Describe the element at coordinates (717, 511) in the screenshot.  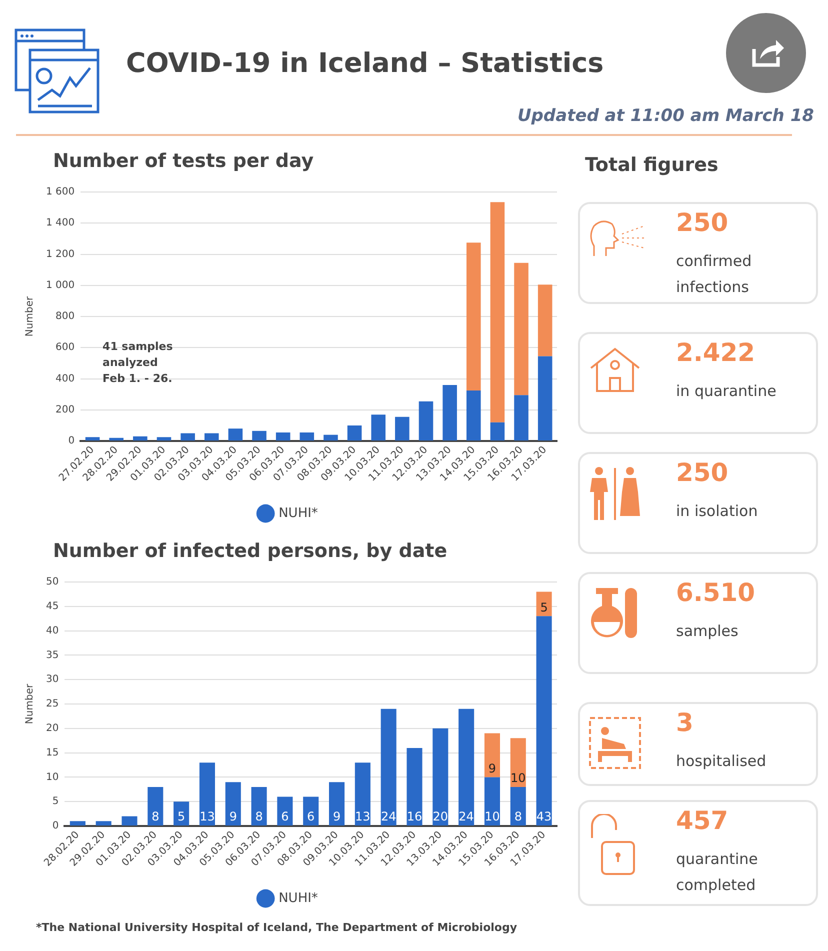
I see `text: in isolation` at that location.